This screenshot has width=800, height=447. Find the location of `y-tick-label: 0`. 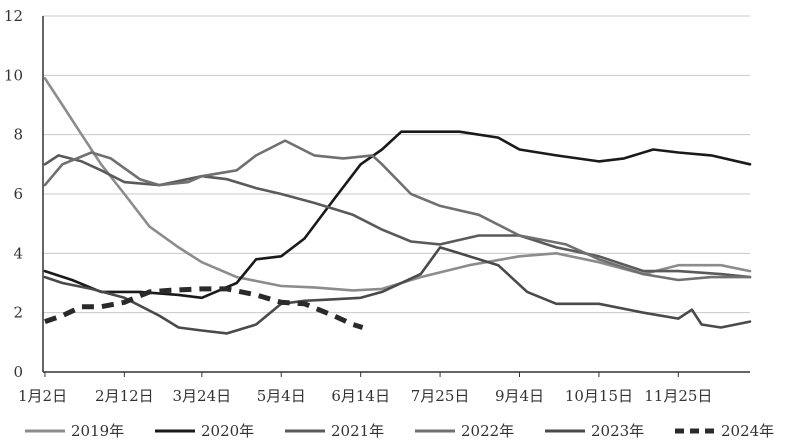

y-tick-label: 0 is located at coordinates (18, 372).